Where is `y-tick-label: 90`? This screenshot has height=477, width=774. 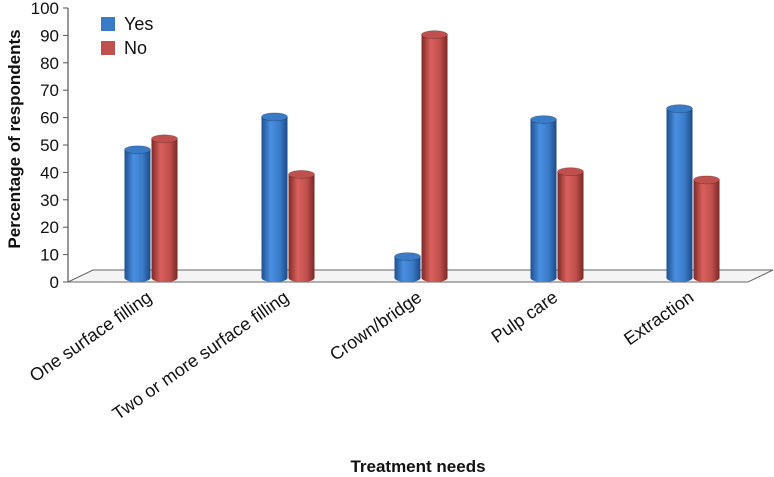 y-tick-label: 90 is located at coordinates (49, 35).